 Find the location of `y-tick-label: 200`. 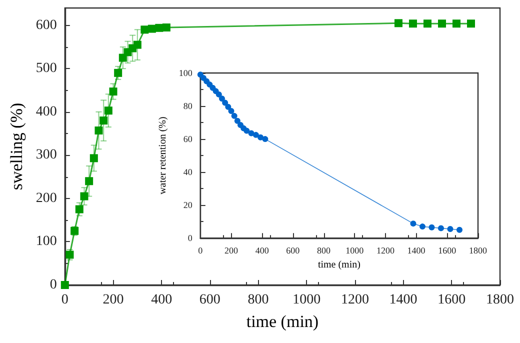

y-tick-label: 200 is located at coordinates (46, 198).